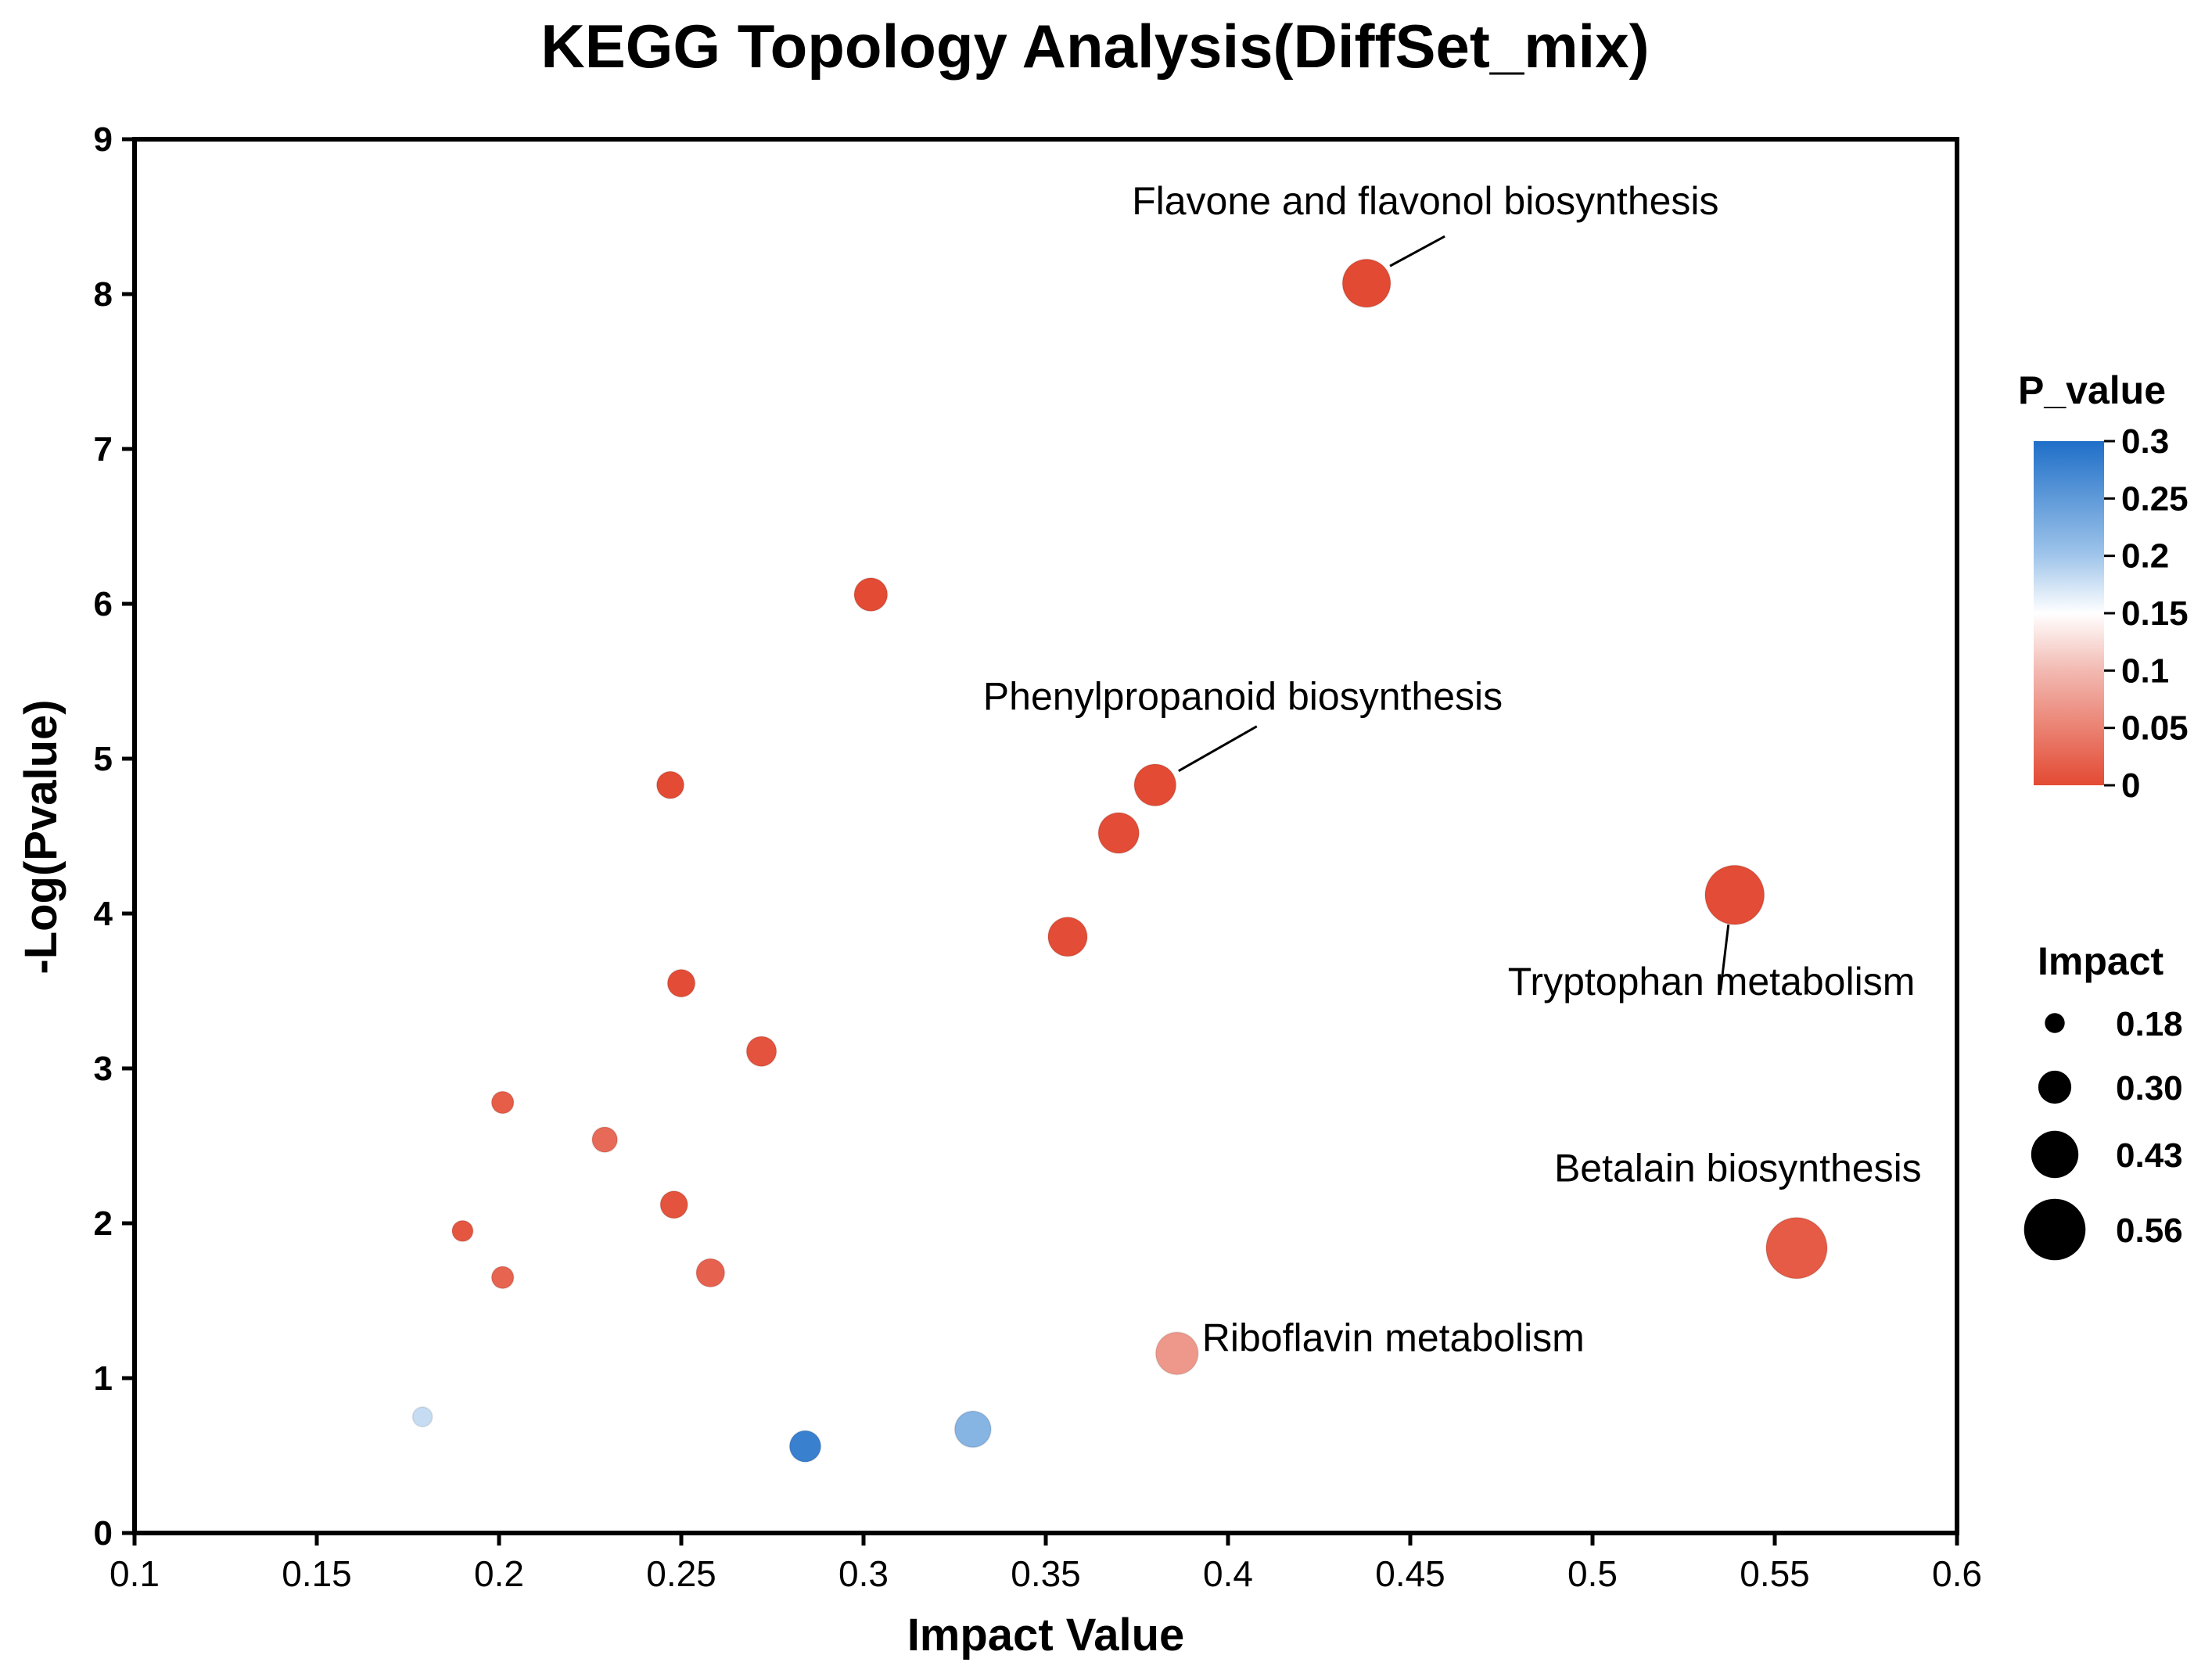 Image resolution: width=2212 pixels, height=1673 pixels. I want to click on chart-title: KEGG Topology Analysis(DiffSet_mix), so click(1094, 46).